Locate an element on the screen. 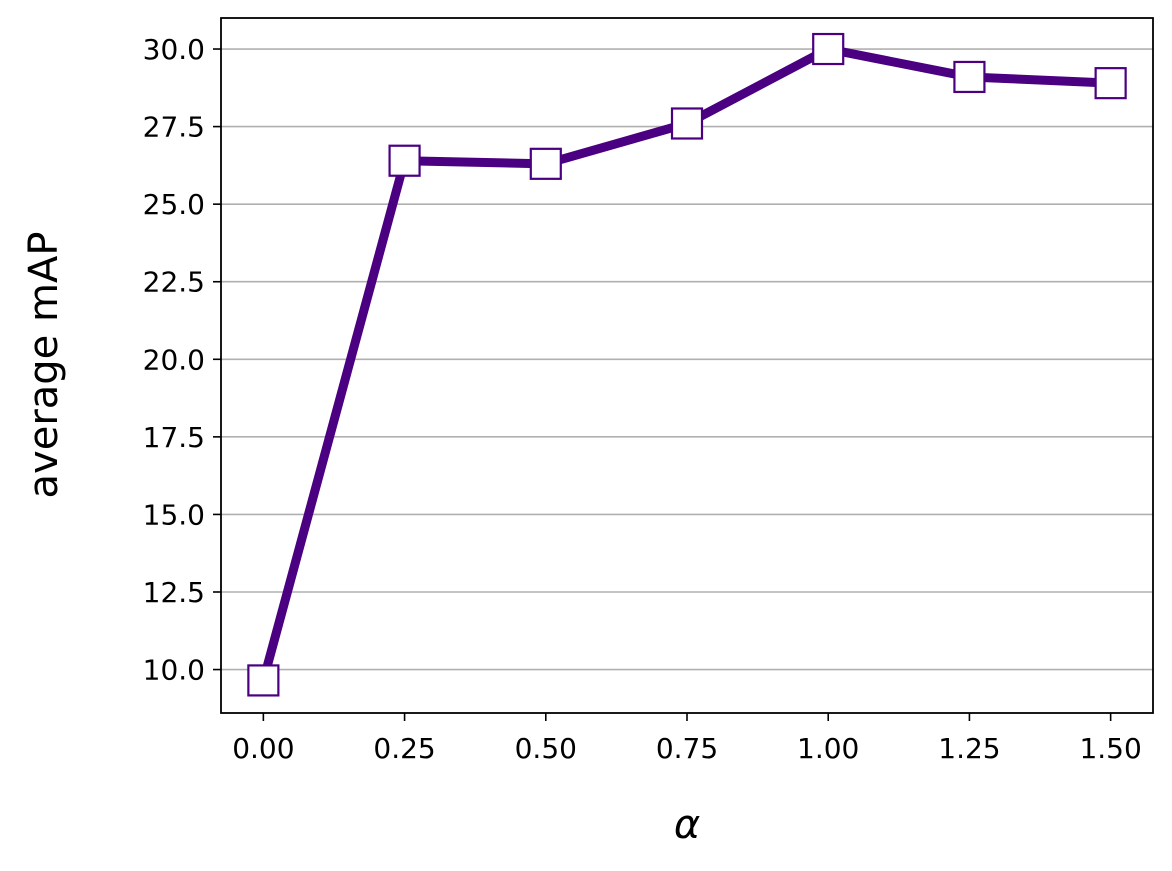  y-tick-label: 25.0 is located at coordinates (174, 204).